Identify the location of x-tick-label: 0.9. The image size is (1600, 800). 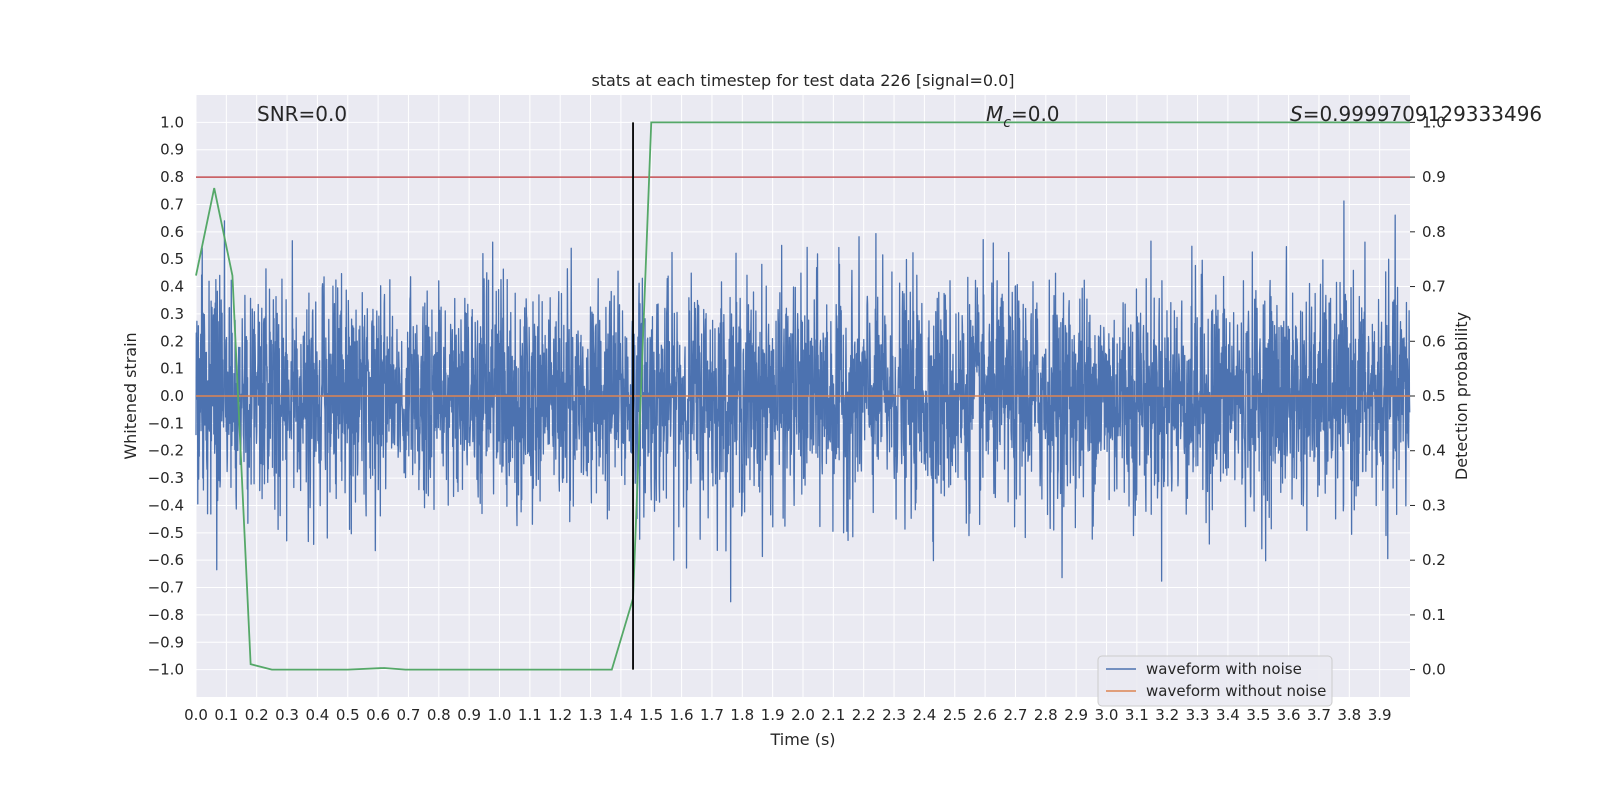
(469, 715).